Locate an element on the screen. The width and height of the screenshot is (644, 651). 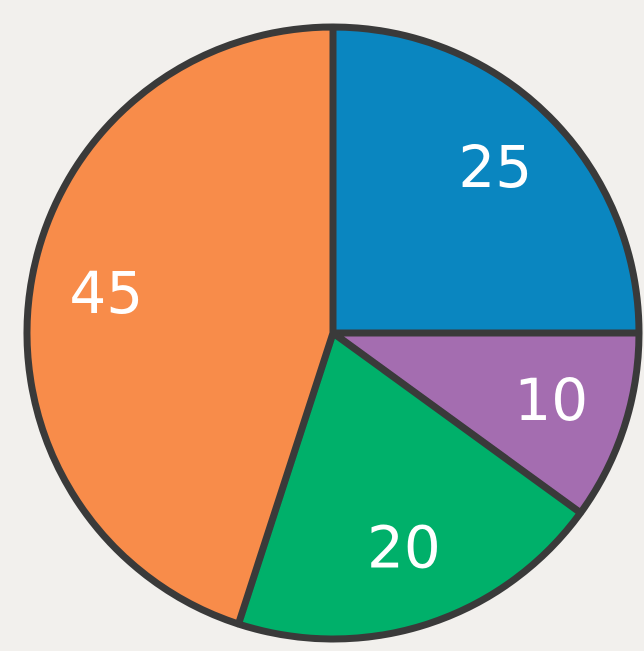
slice-label: 10 is located at coordinates (551, 400).